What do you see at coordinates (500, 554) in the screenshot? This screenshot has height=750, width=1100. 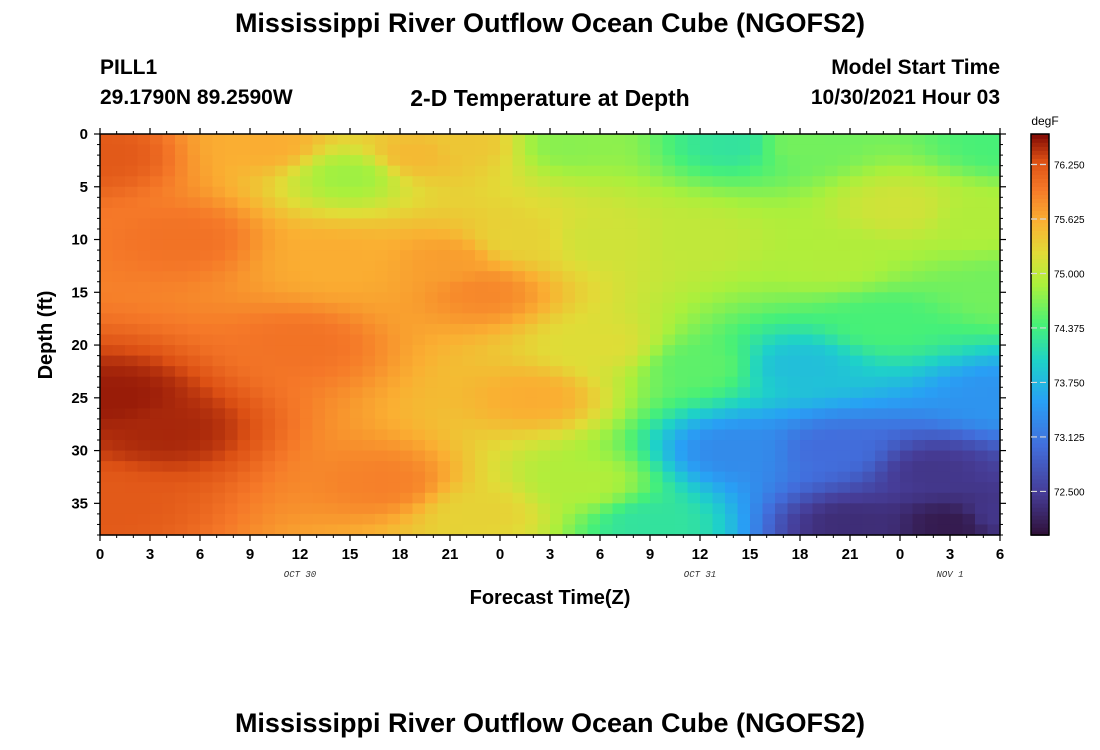 I see `x-tick-label: 0` at bounding box center [500, 554].